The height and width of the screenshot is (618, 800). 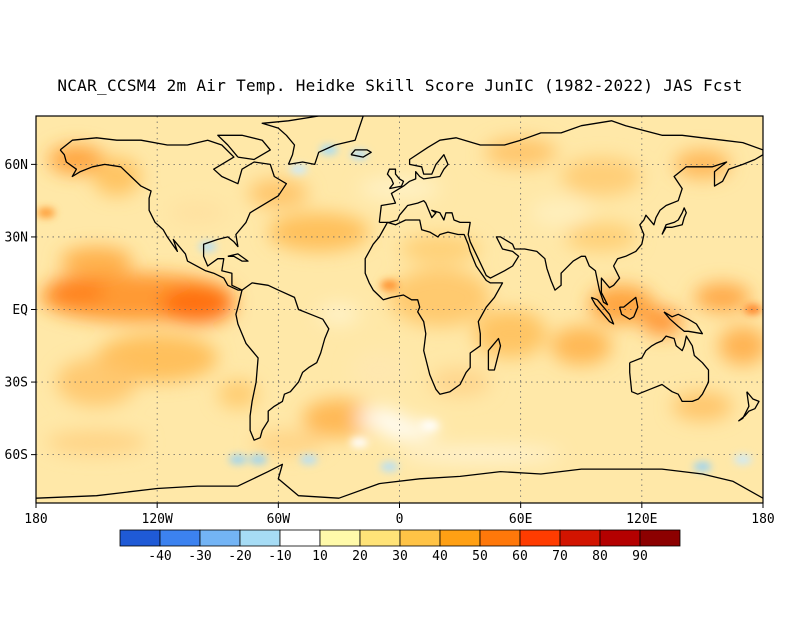 What do you see at coordinates (399, 481) in the screenshot?
I see `coastline-antarctica` at bounding box center [399, 481].